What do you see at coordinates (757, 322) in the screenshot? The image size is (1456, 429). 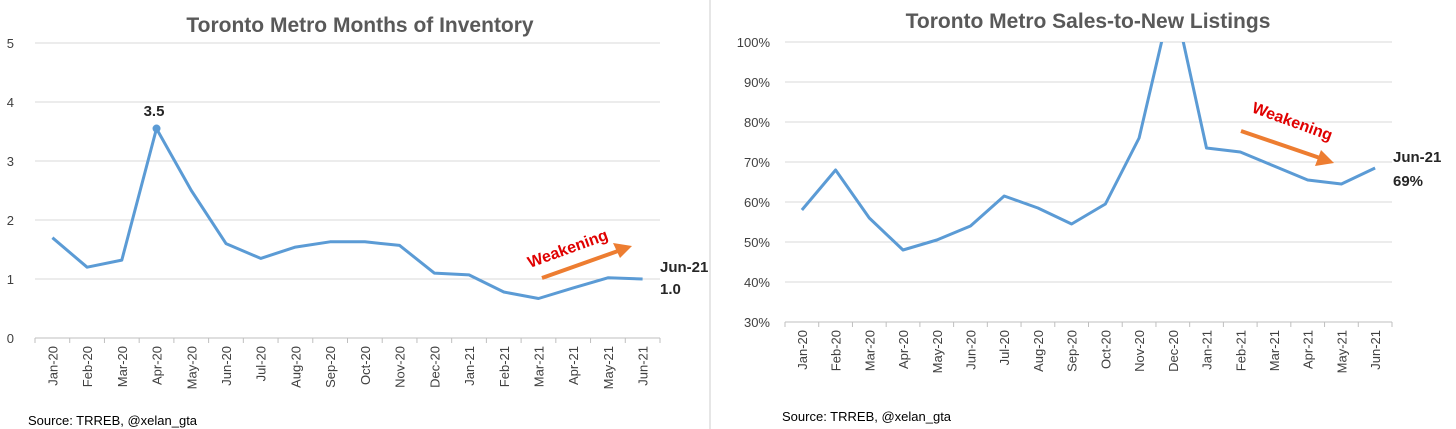 I see `y-tick-label: 30%` at bounding box center [757, 322].